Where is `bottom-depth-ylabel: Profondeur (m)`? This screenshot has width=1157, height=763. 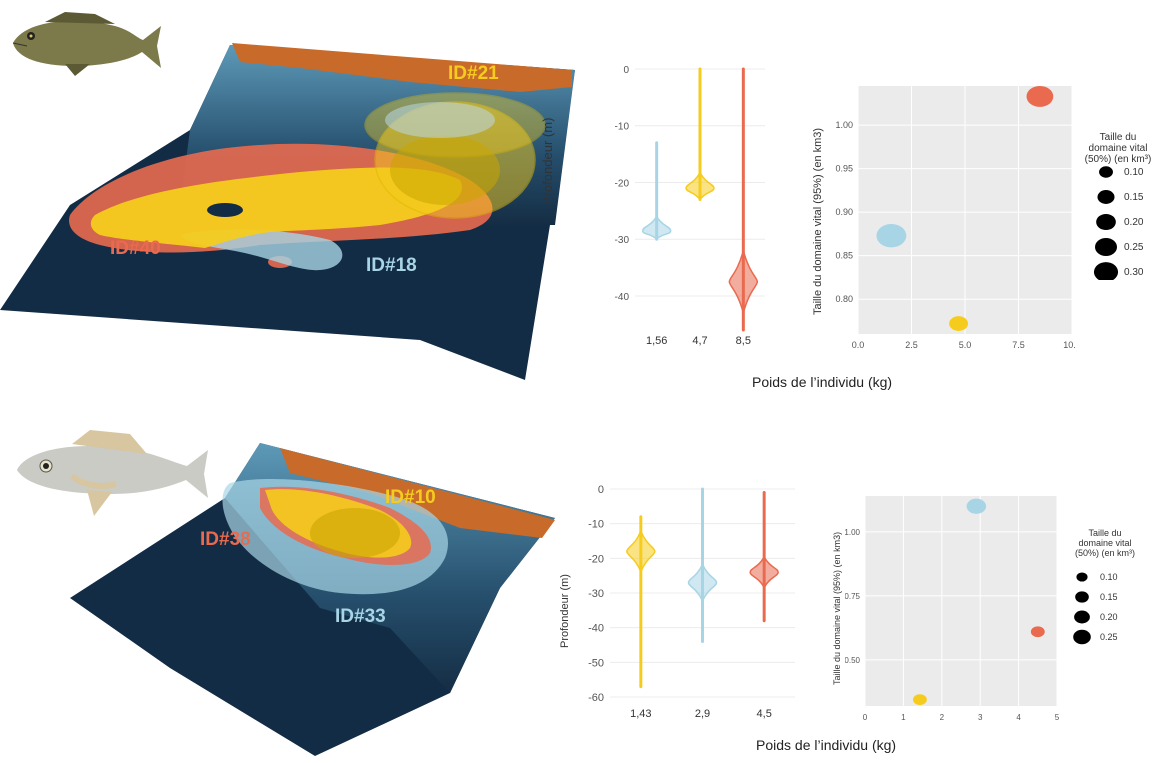
bottom-depth-ylabel: Profondeur (m) is located at coordinates (565, 611).